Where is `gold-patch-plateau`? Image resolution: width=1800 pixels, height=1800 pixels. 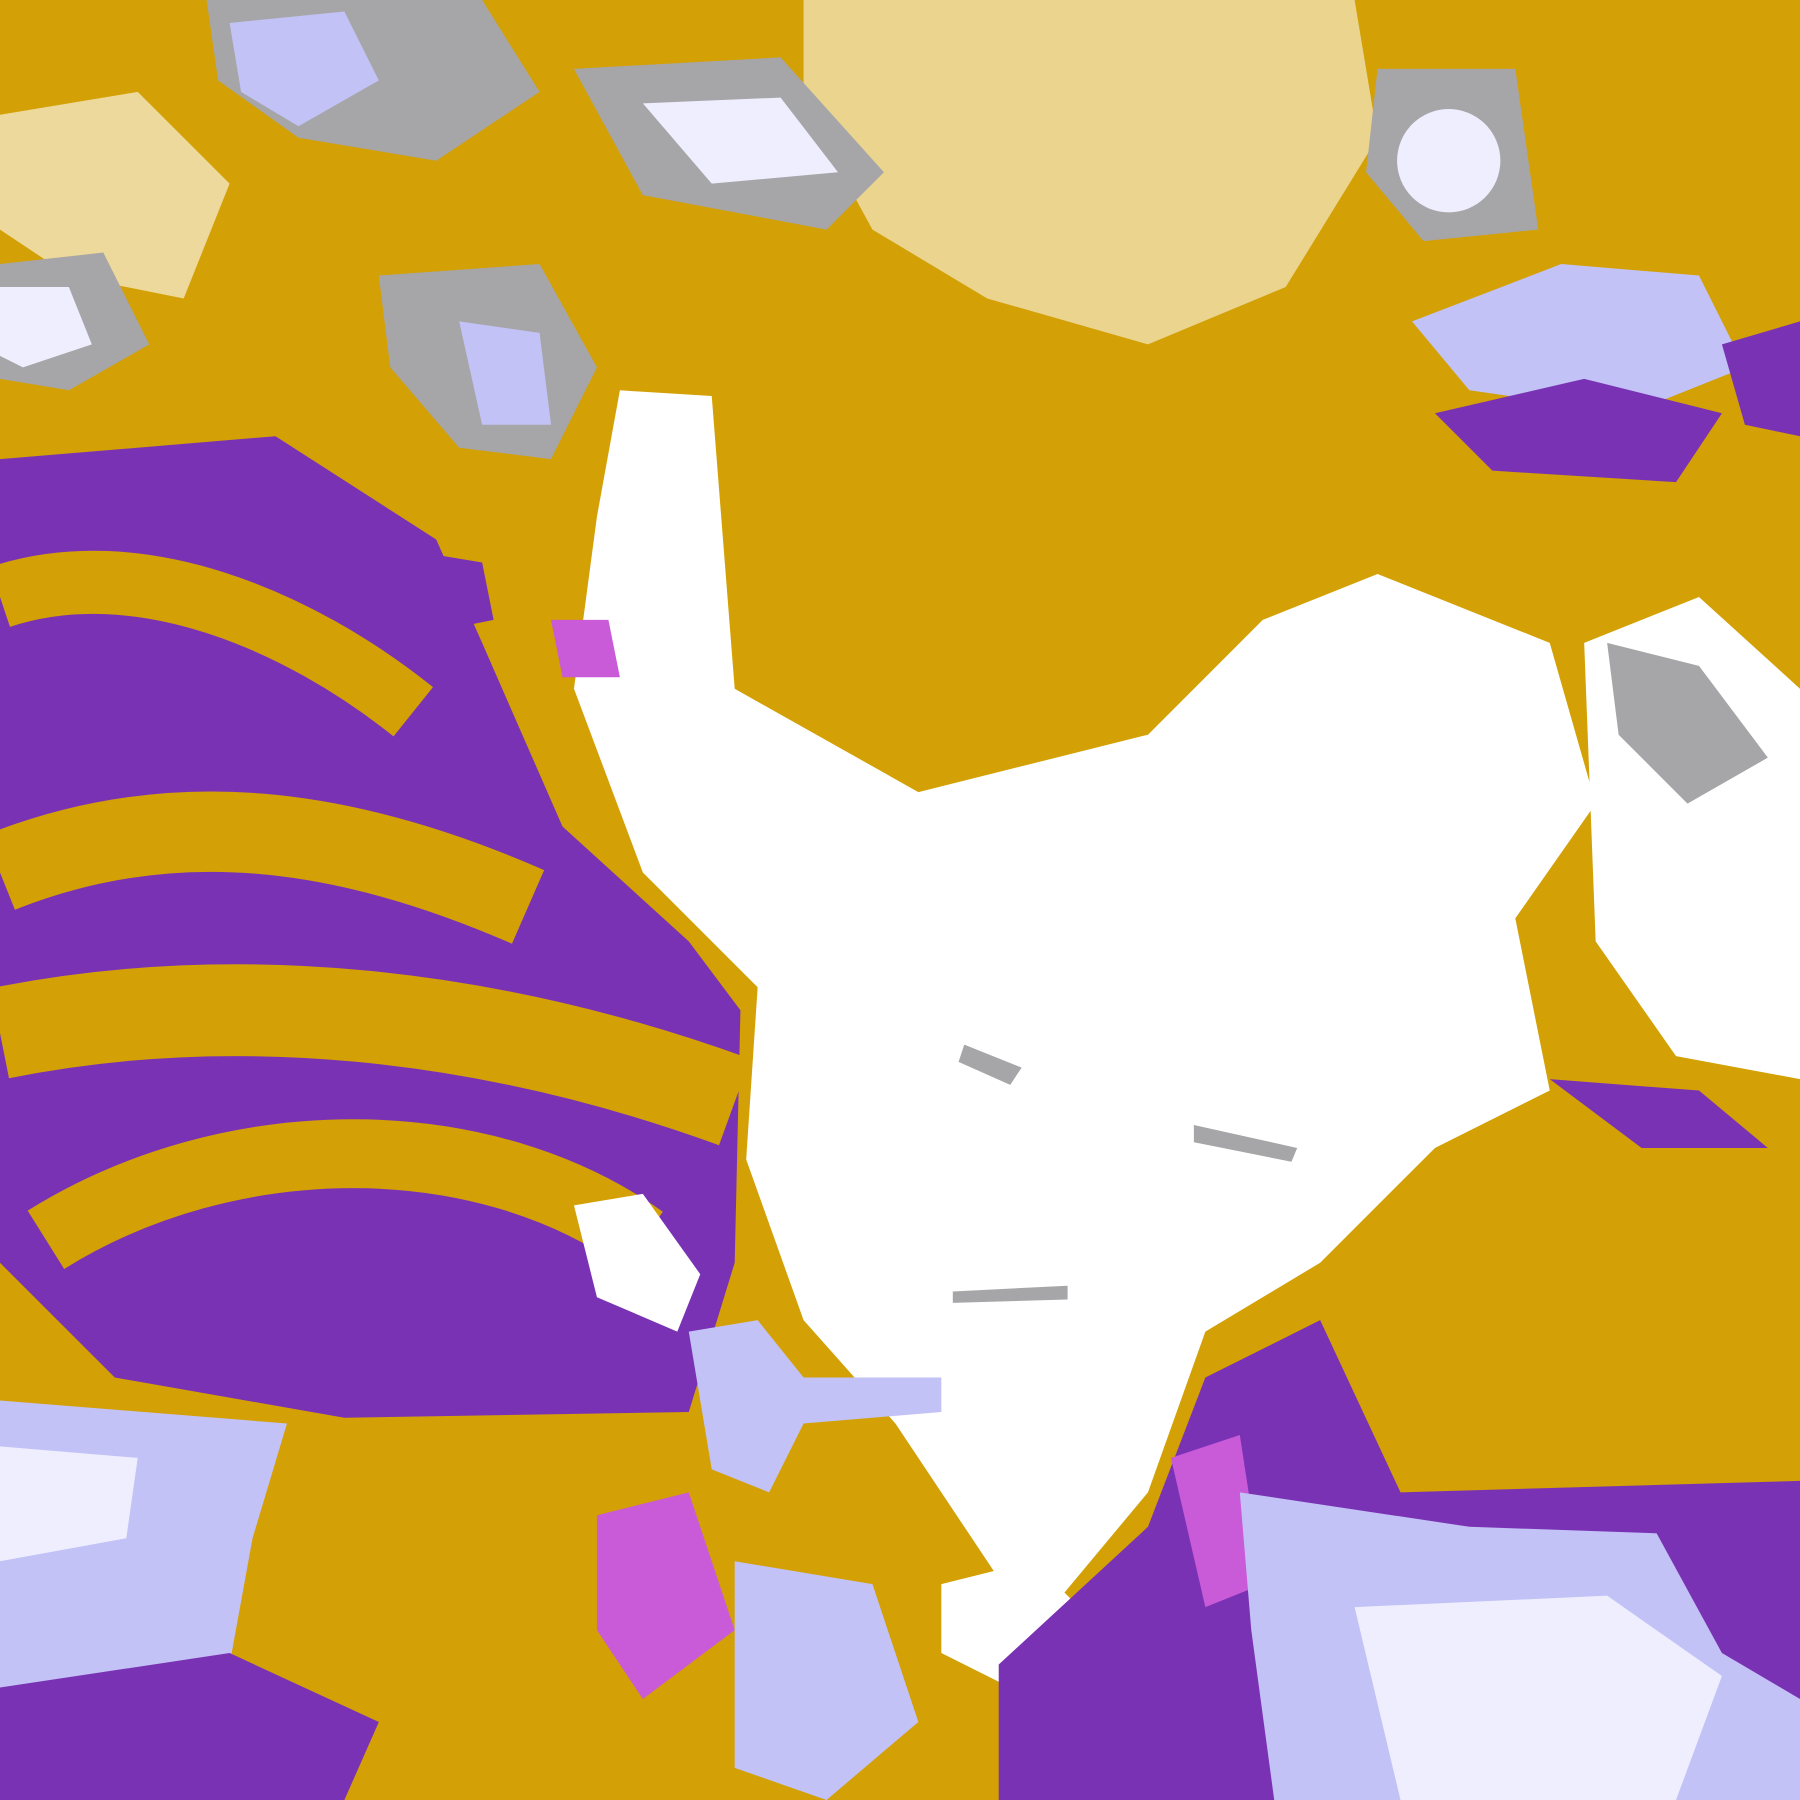 gold-patch-plateau is located at coordinates (975, 528).